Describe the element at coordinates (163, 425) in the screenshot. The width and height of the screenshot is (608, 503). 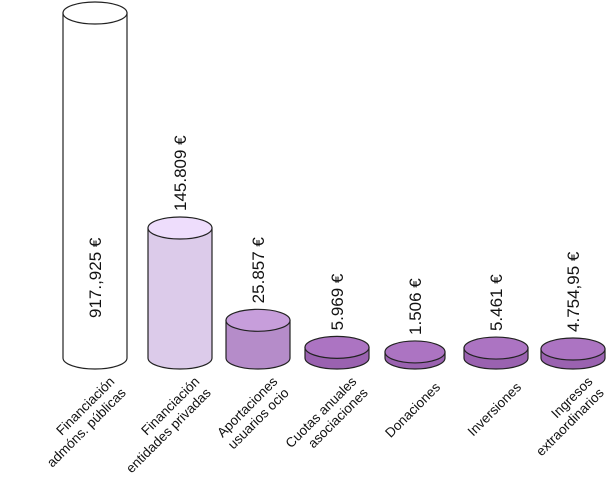
I see `category-label: Financiaciónentidades privadas` at that location.